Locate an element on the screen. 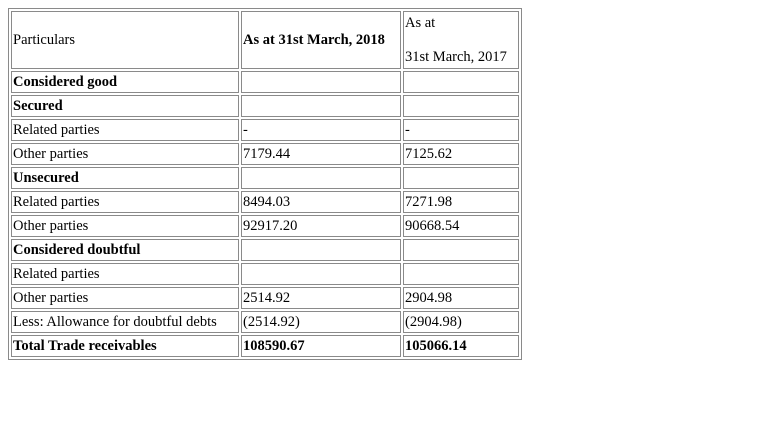 The width and height of the screenshot is (764, 433). table-row: Other parties 7179.44 7125.62 is located at coordinates (265, 154).